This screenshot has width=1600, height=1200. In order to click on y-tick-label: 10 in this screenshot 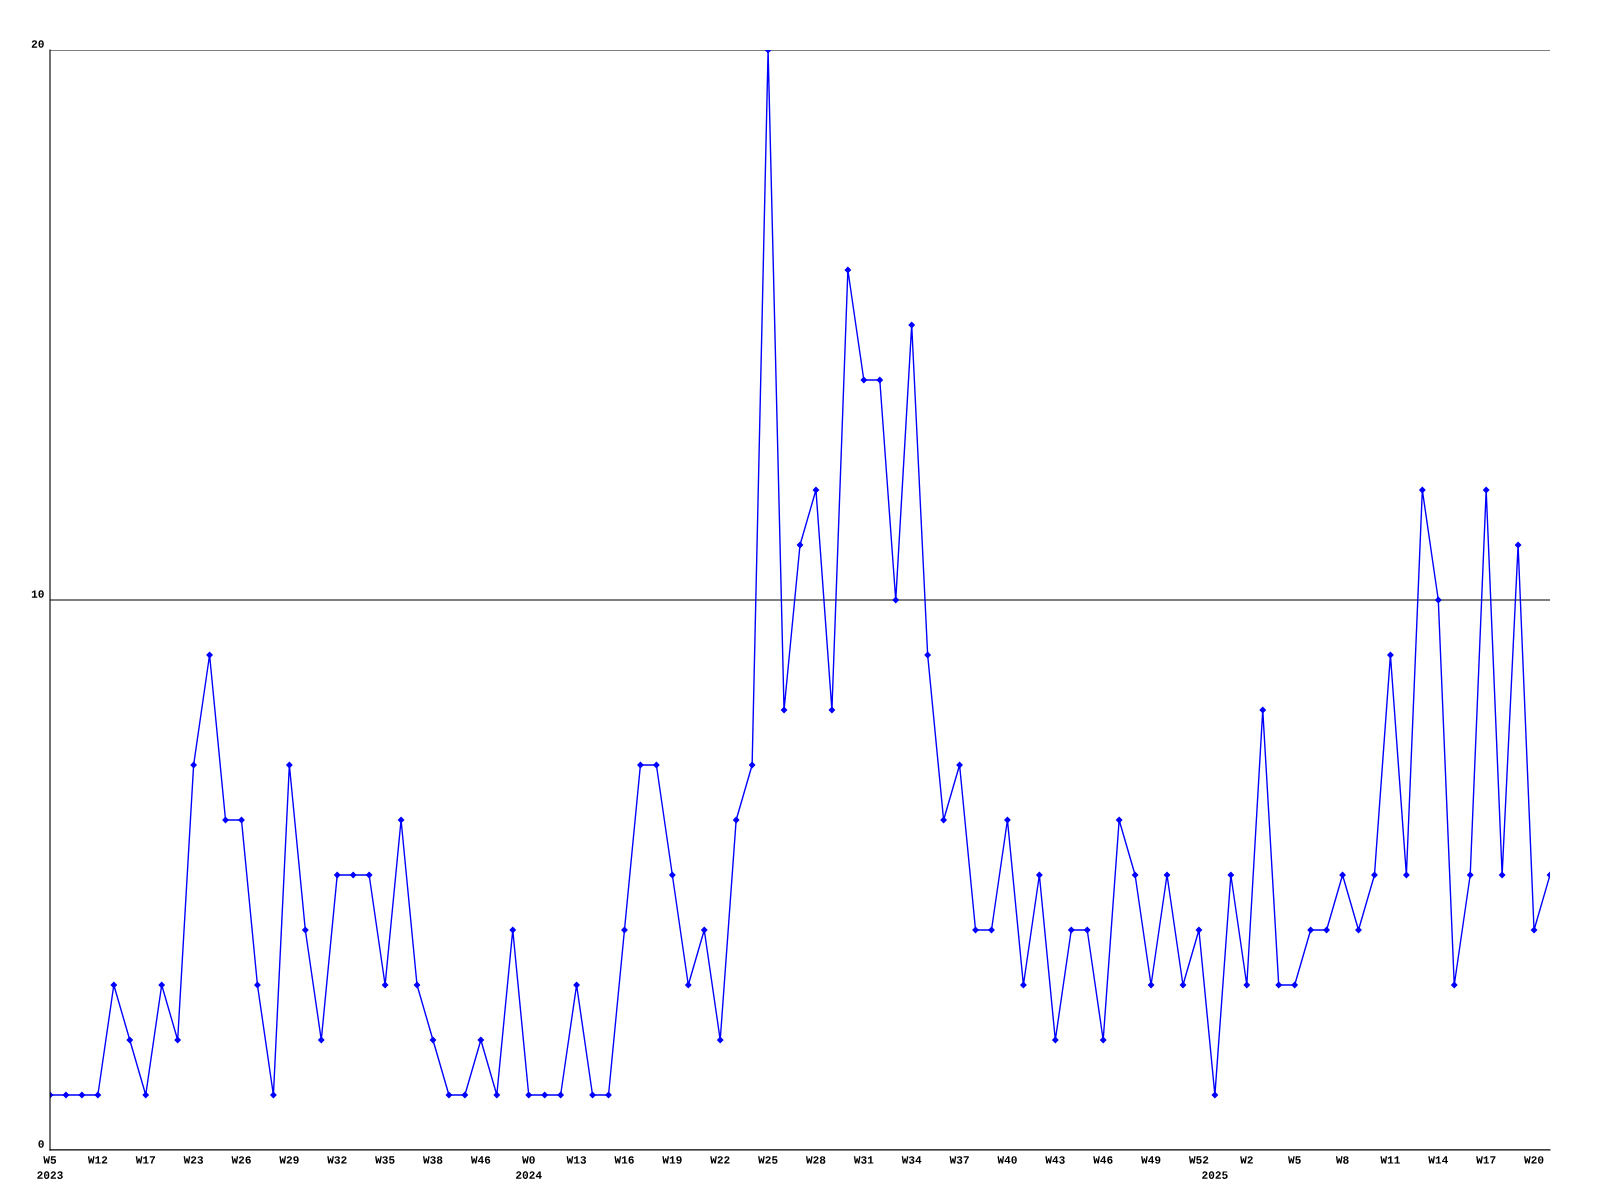, I will do `click(37, 594)`.